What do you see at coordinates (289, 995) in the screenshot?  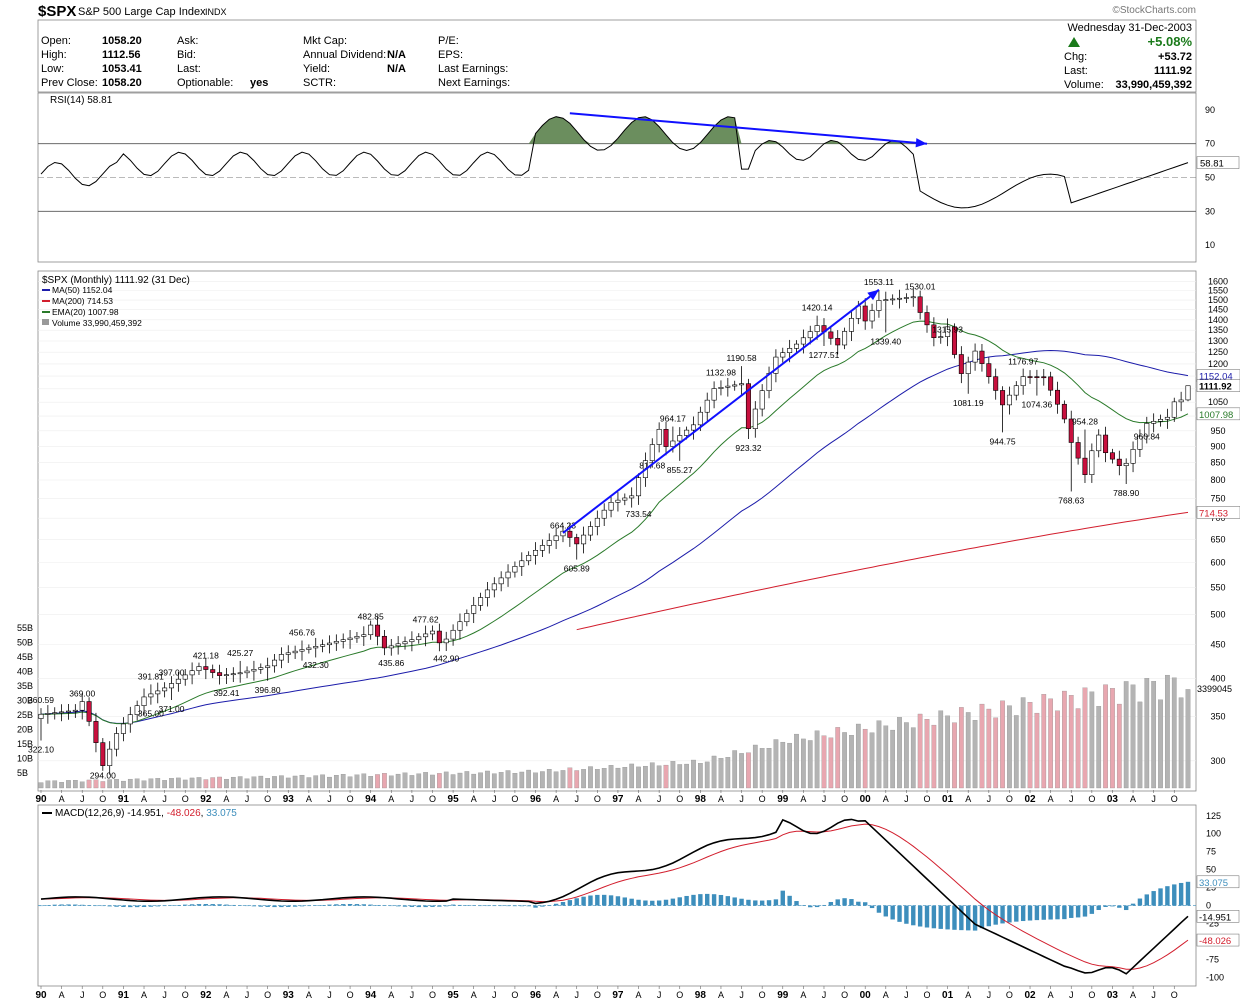 I see `x-tick-label: 93` at bounding box center [289, 995].